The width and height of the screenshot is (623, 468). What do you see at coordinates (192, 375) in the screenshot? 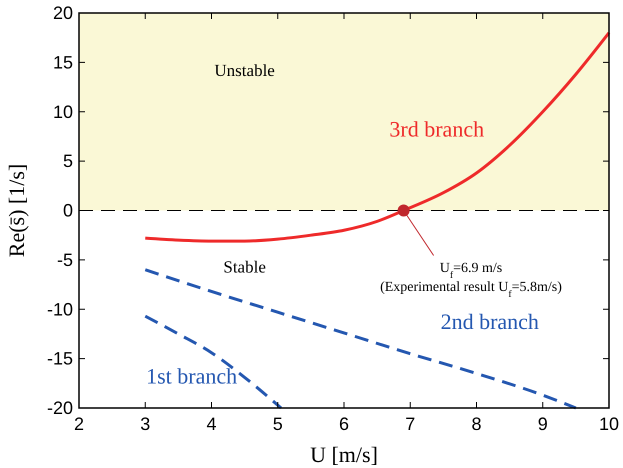
I see `series-label: 1st branch` at bounding box center [192, 375].